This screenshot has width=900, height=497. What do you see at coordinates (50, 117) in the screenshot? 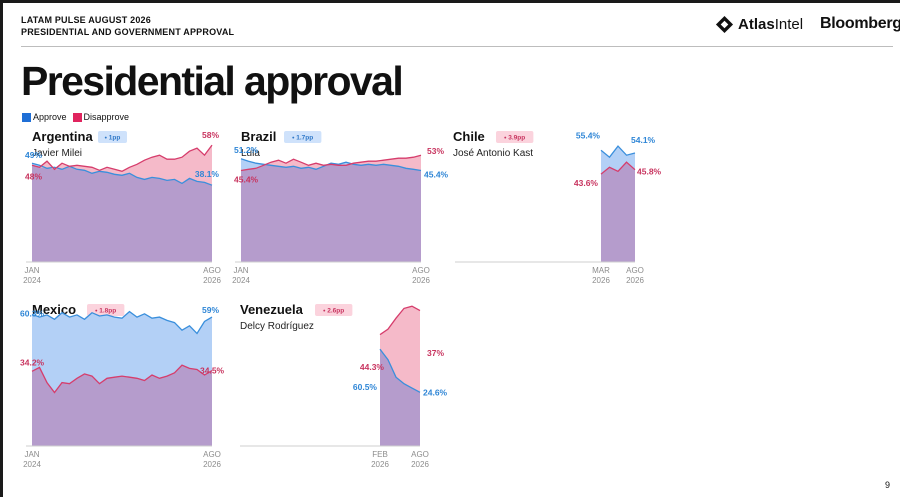
I see `legend-approve-label: Approve` at bounding box center [50, 117].